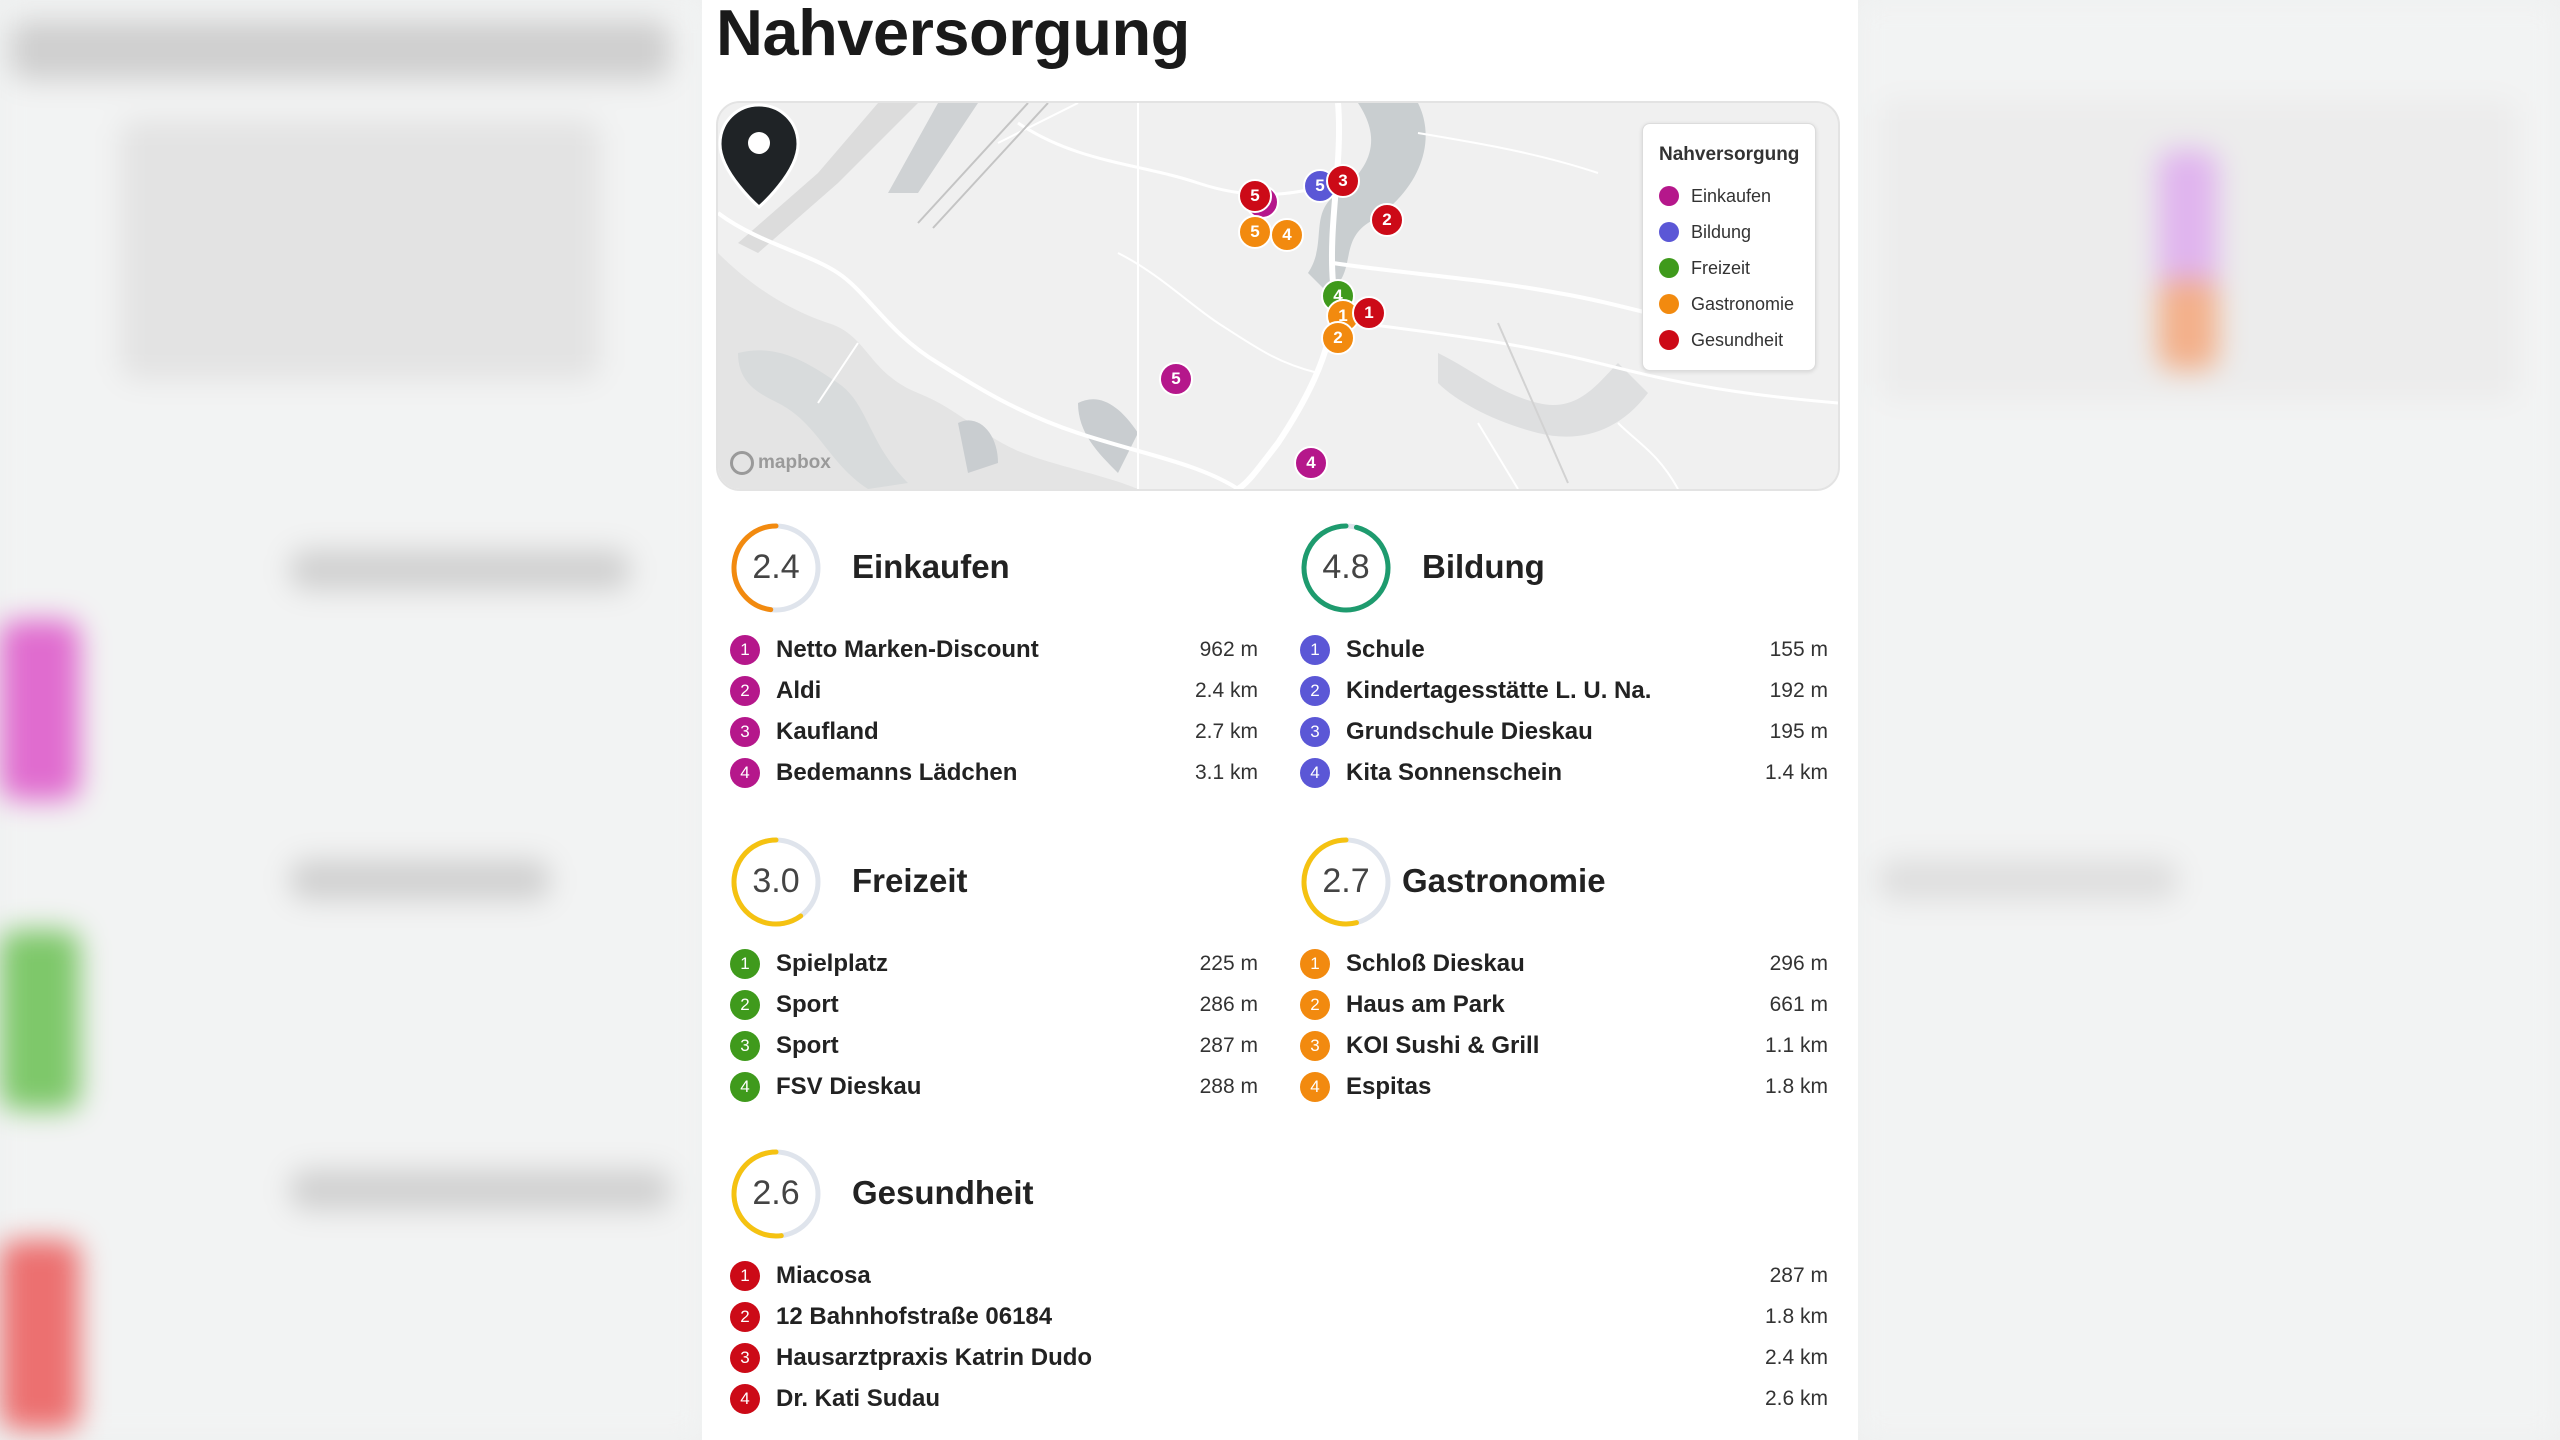  Describe the element at coordinates (931, 566) in the screenshot. I see `category-title: Einkaufen` at that location.